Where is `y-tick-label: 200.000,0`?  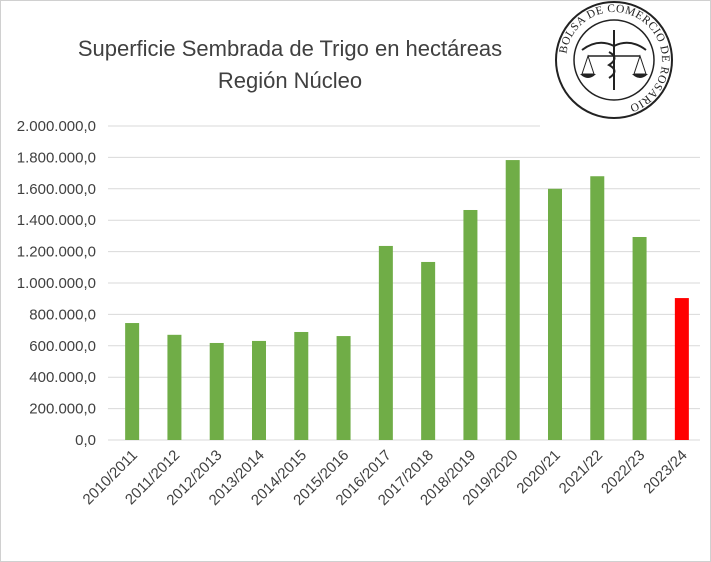
y-tick-label: 200.000,0 is located at coordinates (62, 409).